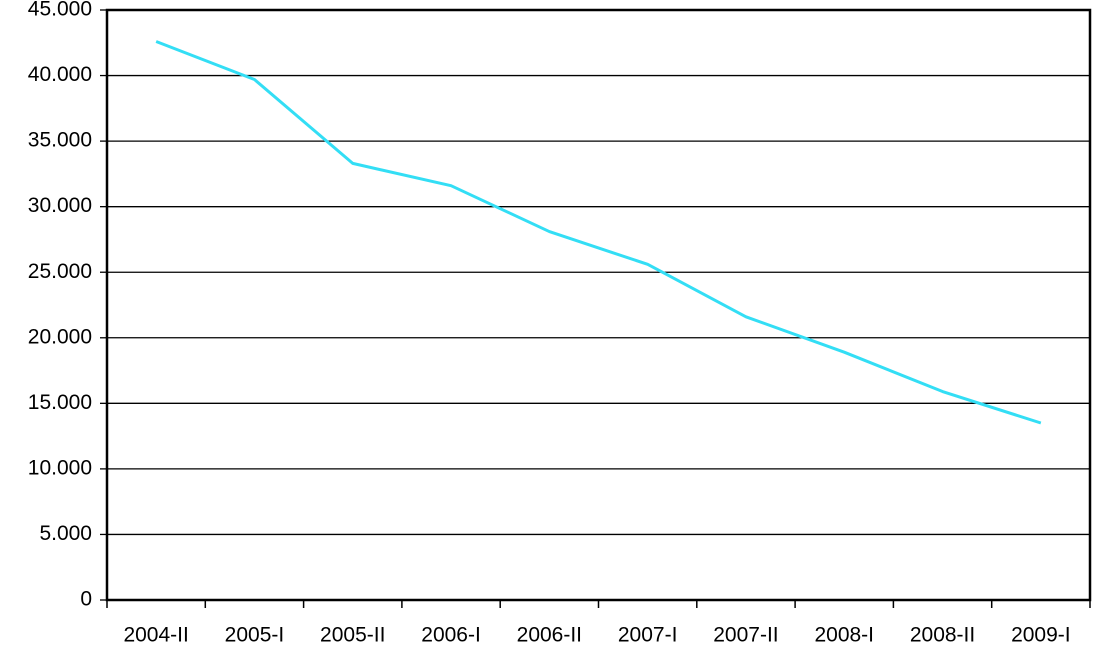 The image size is (1093, 646). What do you see at coordinates (60, 140) in the screenshot?
I see `y-tick-label: 35.000` at bounding box center [60, 140].